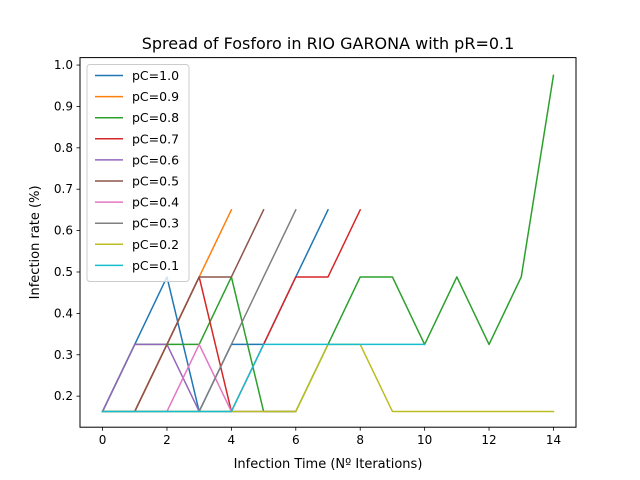 The height and width of the screenshot is (480, 640). I want to click on legend-label-6: pC=0.4, so click(155, 202).